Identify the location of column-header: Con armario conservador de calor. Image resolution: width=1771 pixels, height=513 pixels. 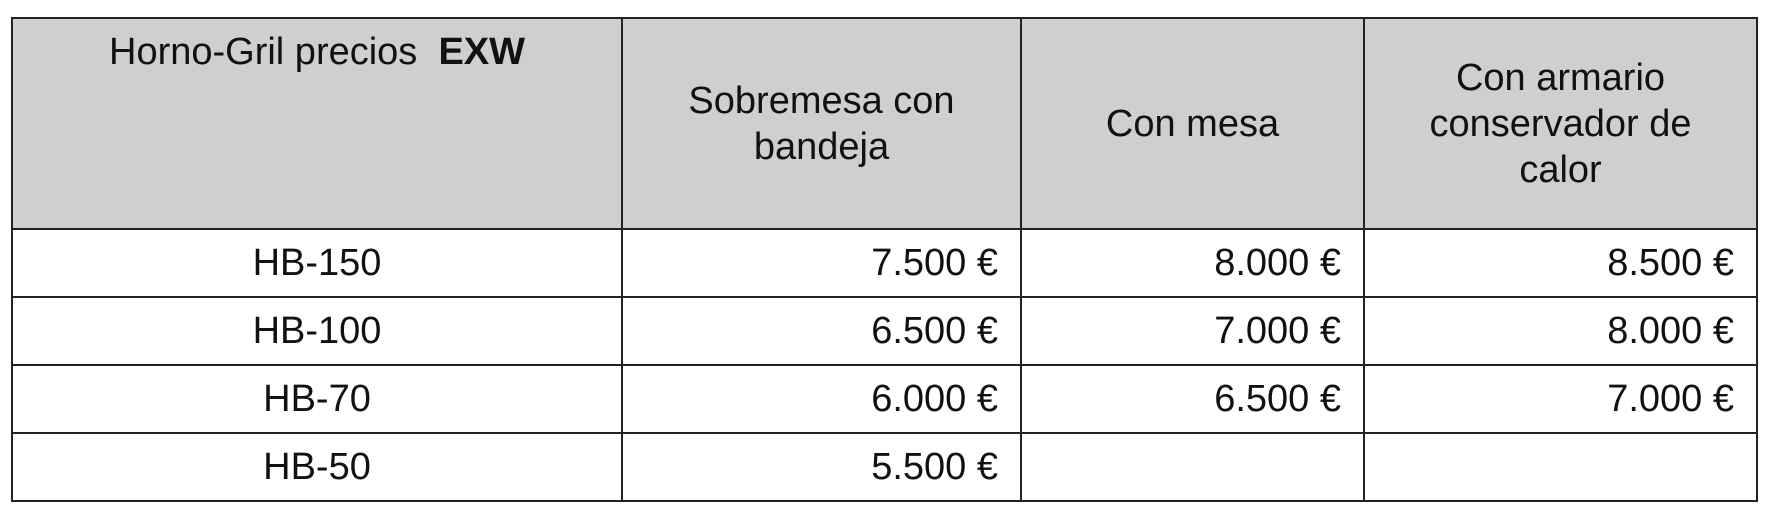
(1560, 123).